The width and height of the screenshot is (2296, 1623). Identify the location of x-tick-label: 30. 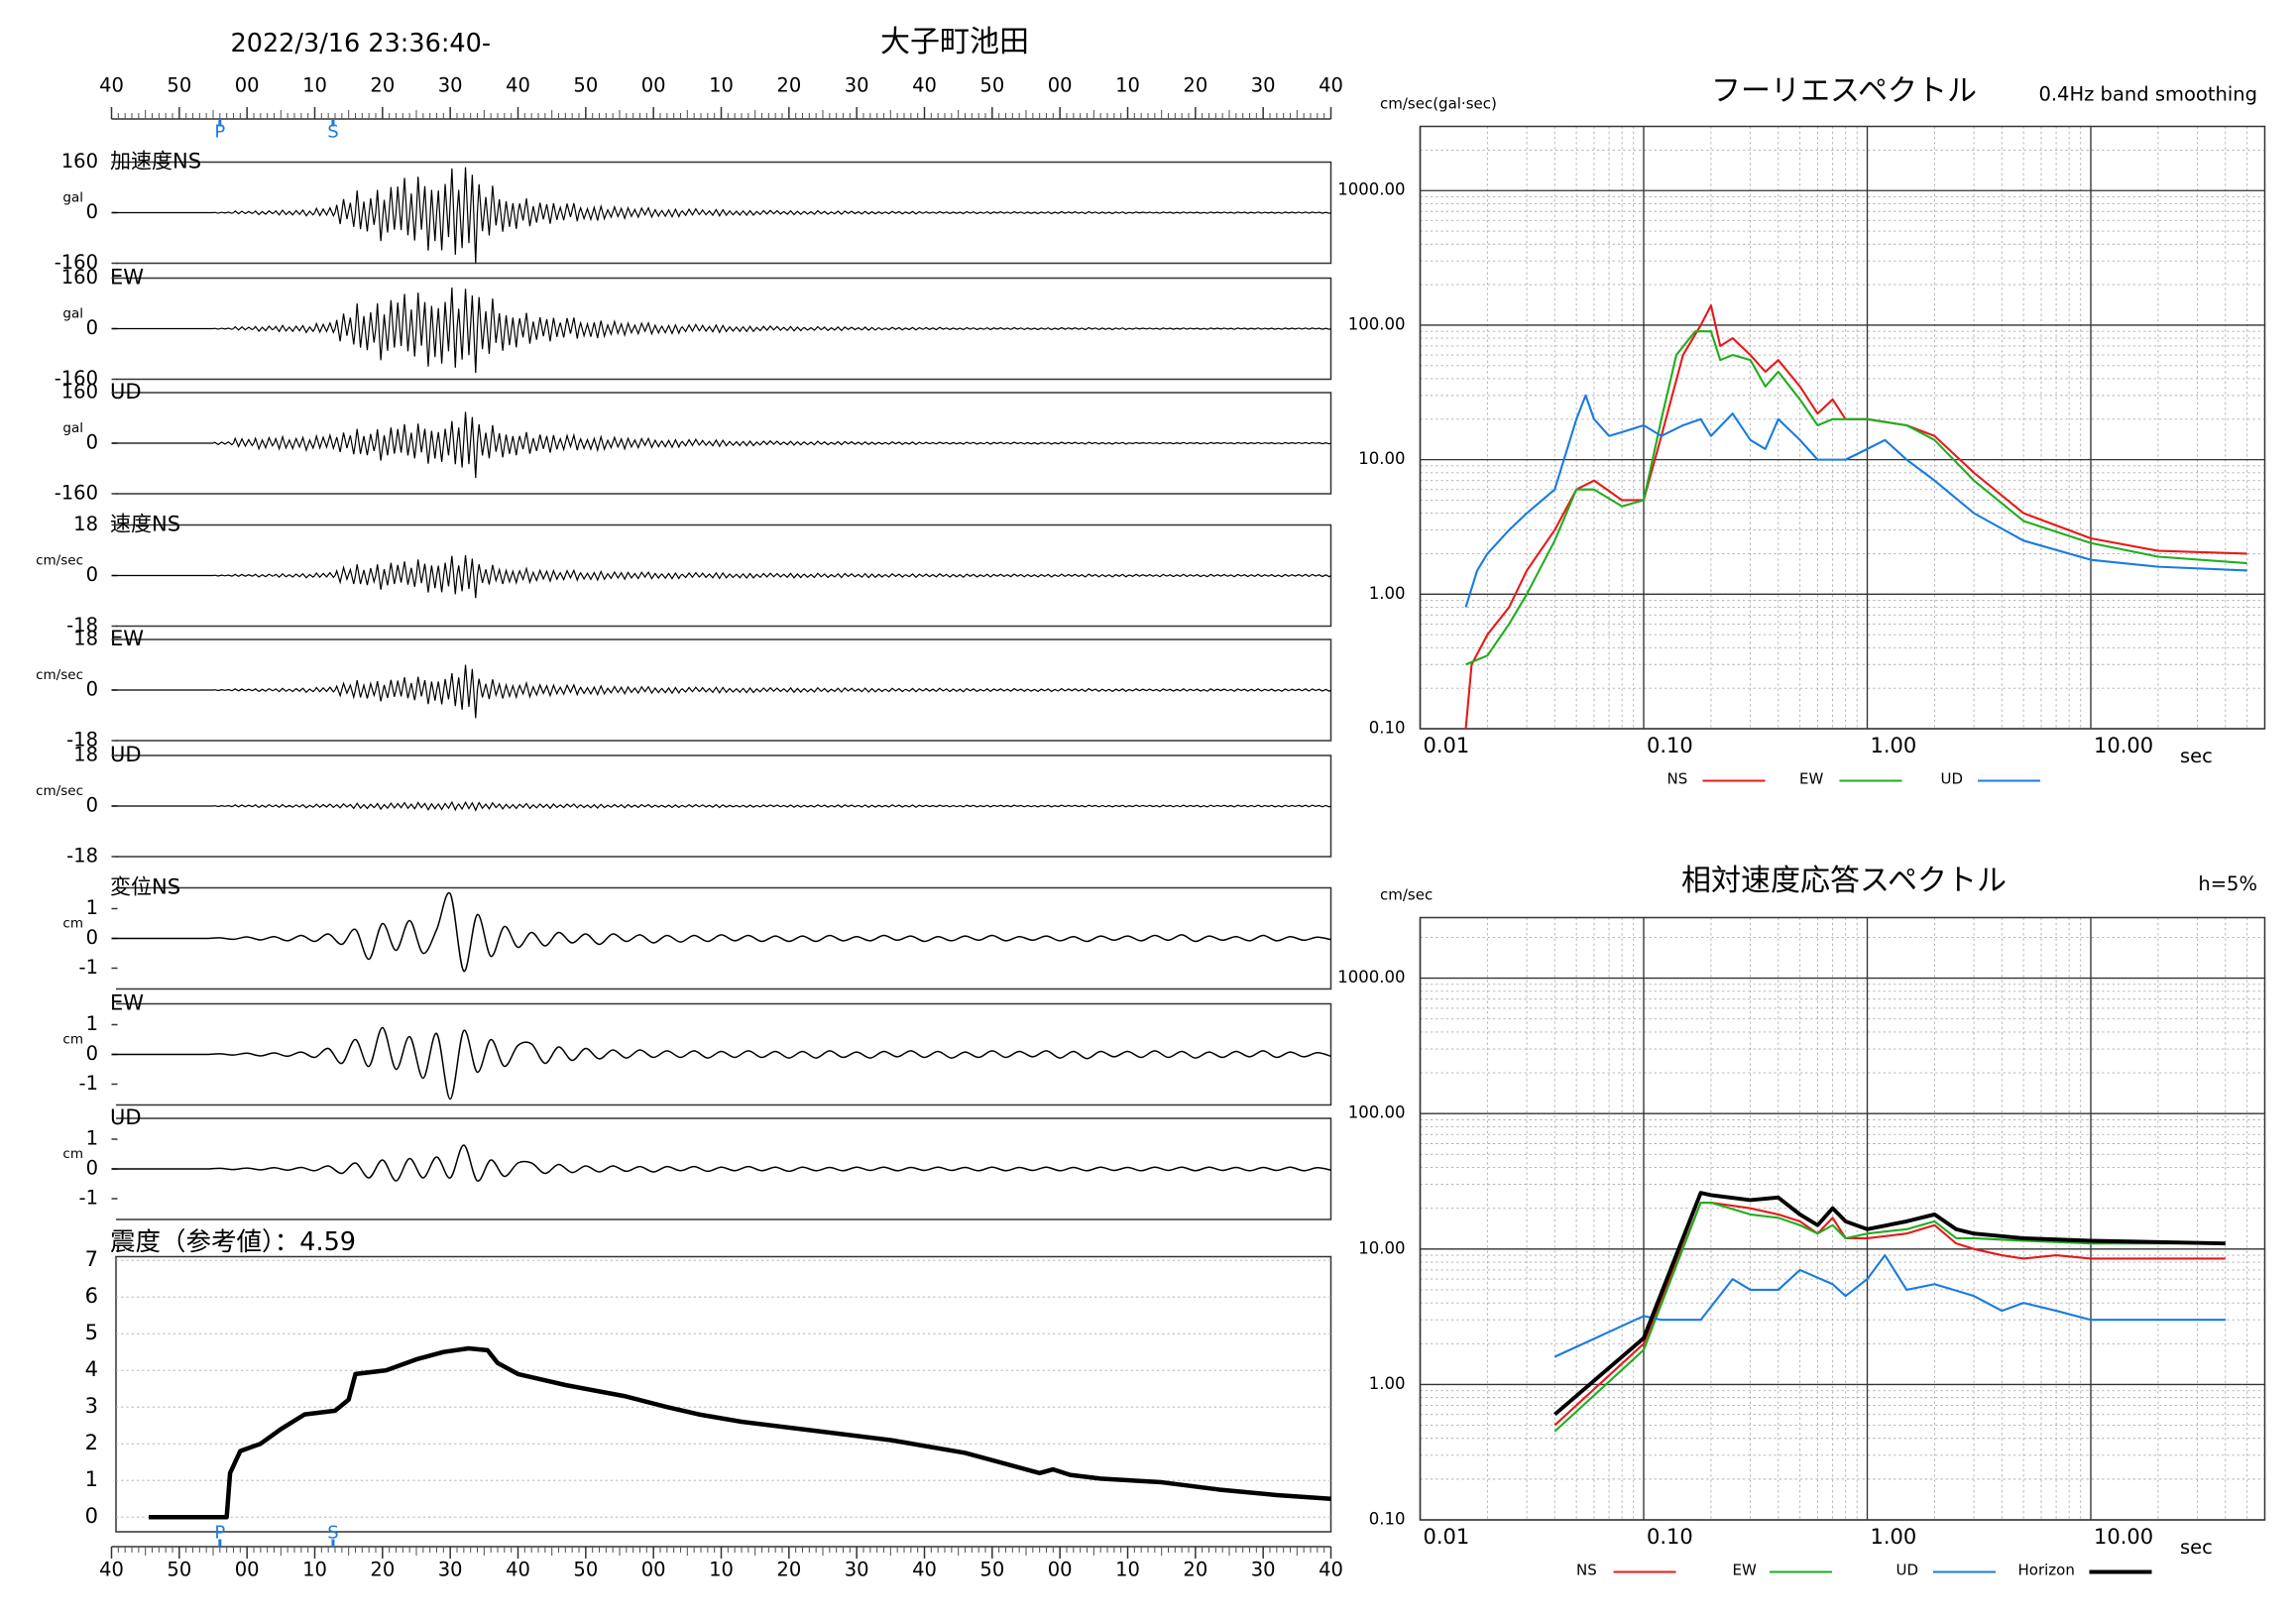
(451, 1570).